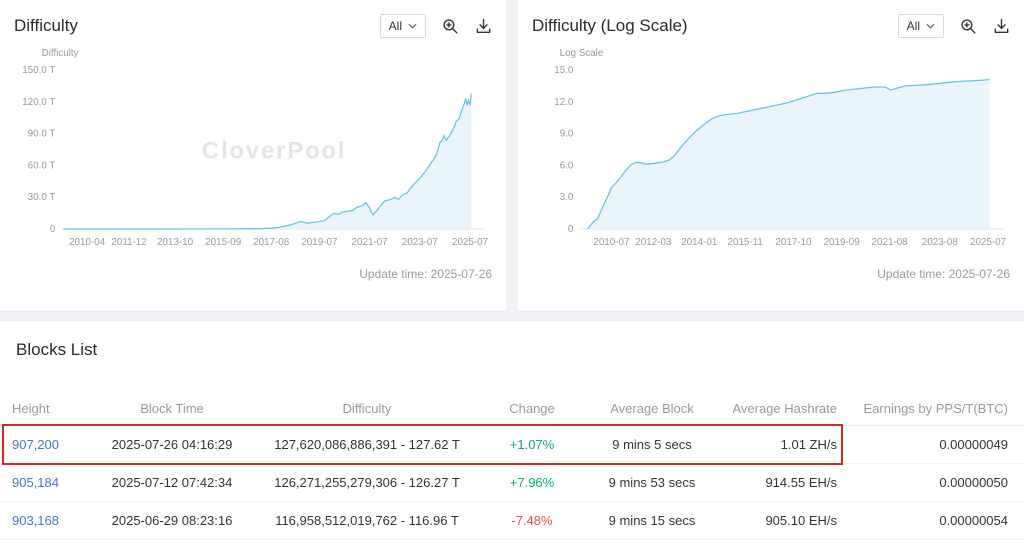  What do you see at coordinates (129, 242) in the screenshot?
I see `svg-text: 2011-12` at bounding box center [129, 242].